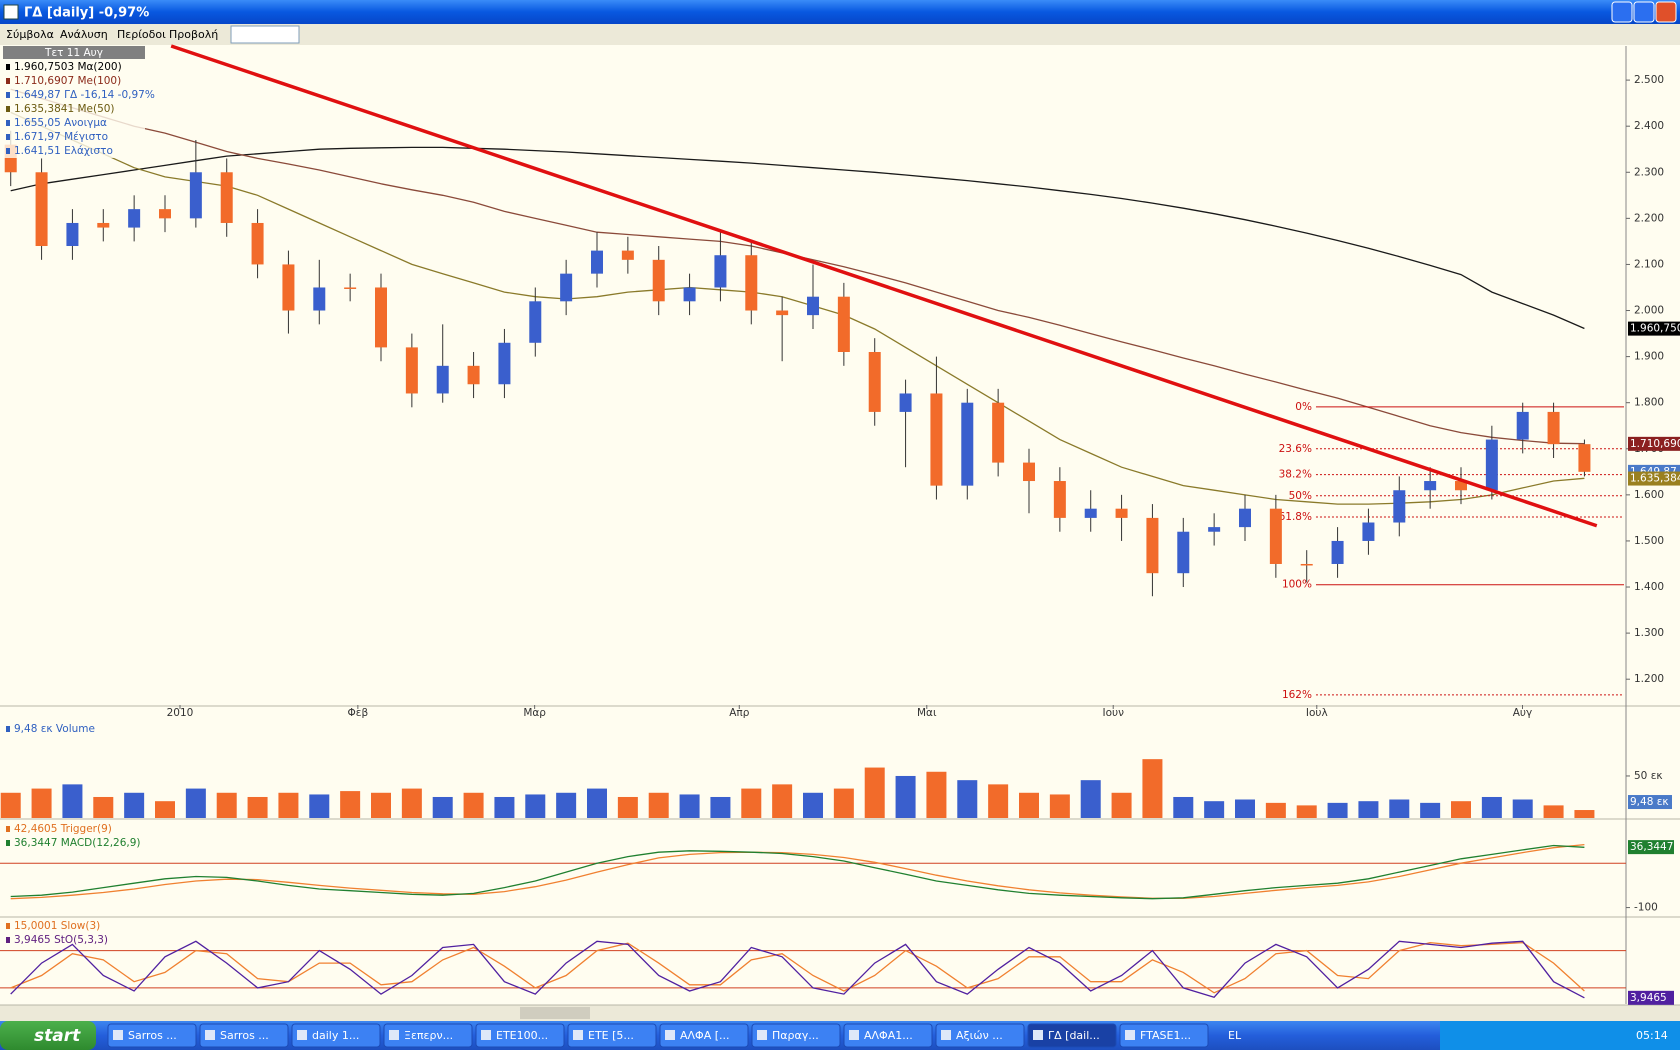  I want to click on language-indicator: EL, so click(1235, 1035).